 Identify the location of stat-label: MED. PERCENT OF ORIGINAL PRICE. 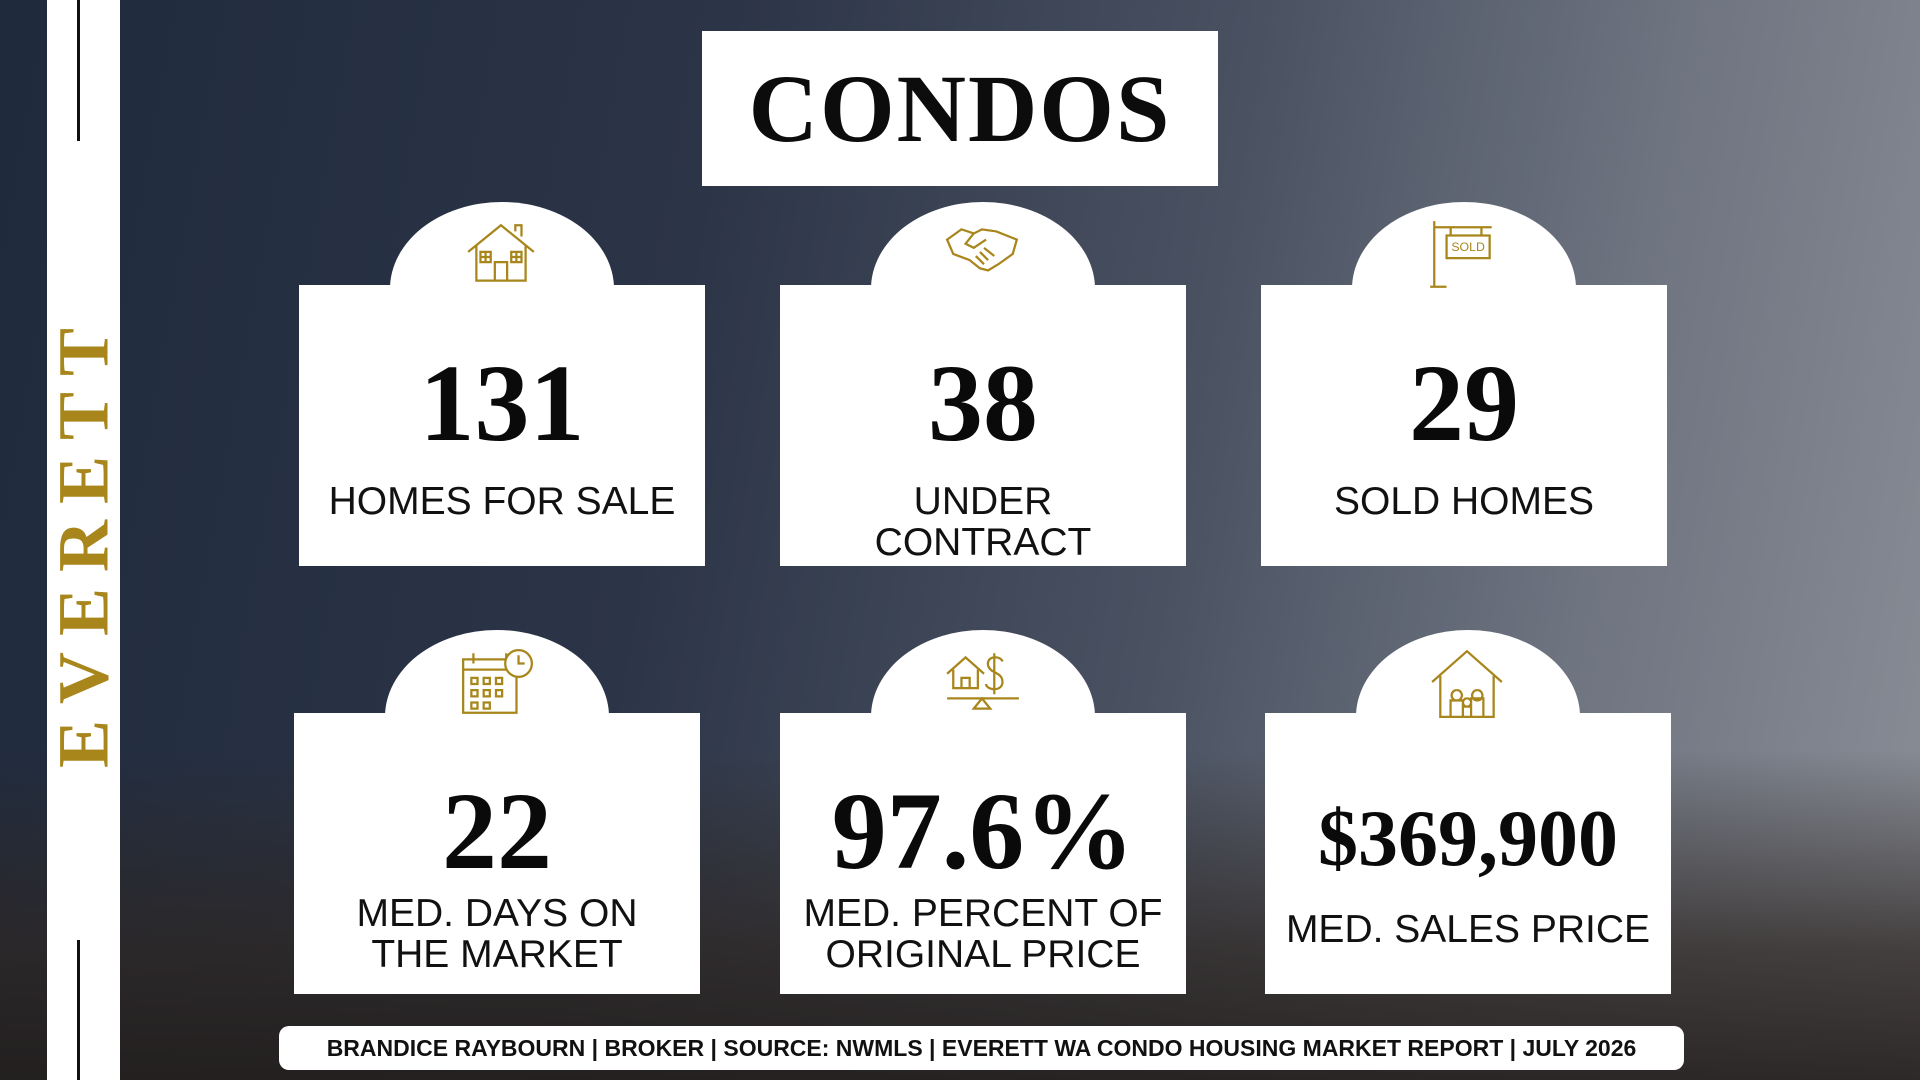
(983, 934).